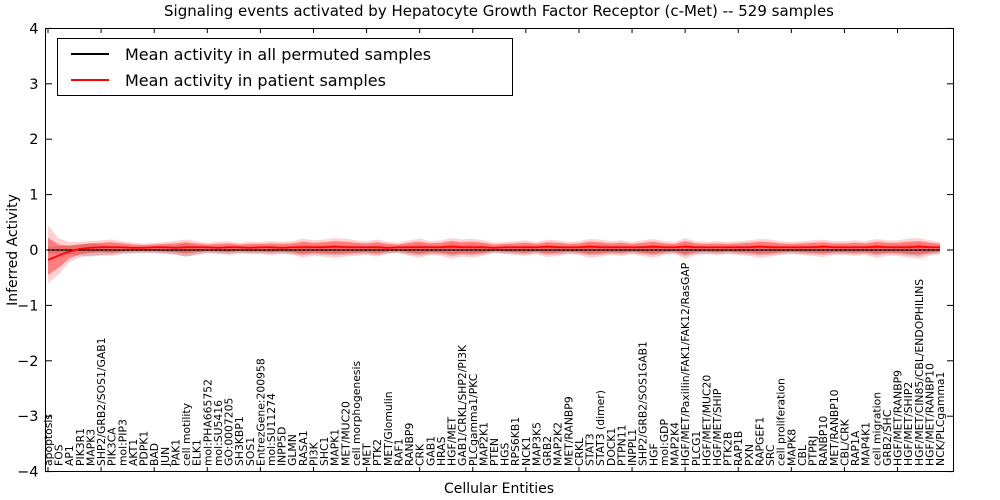  I want to click on x-category-label: PI3K, so click(313, 453).